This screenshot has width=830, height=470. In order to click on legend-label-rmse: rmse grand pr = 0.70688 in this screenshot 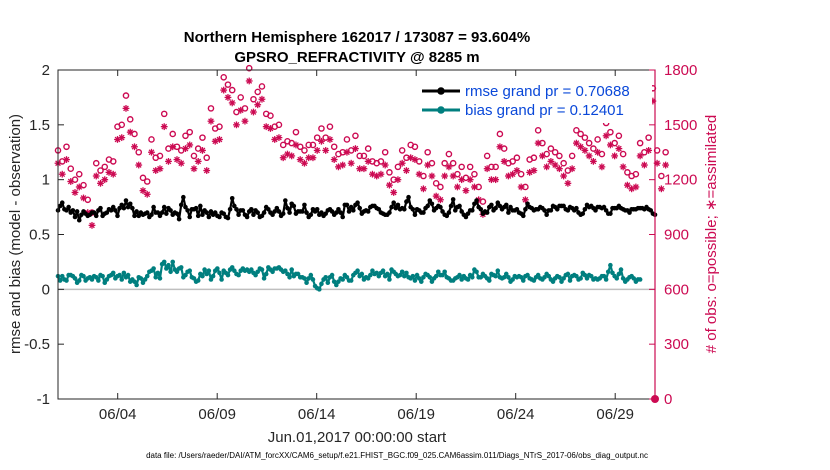, I will do `click(547, 91)`.